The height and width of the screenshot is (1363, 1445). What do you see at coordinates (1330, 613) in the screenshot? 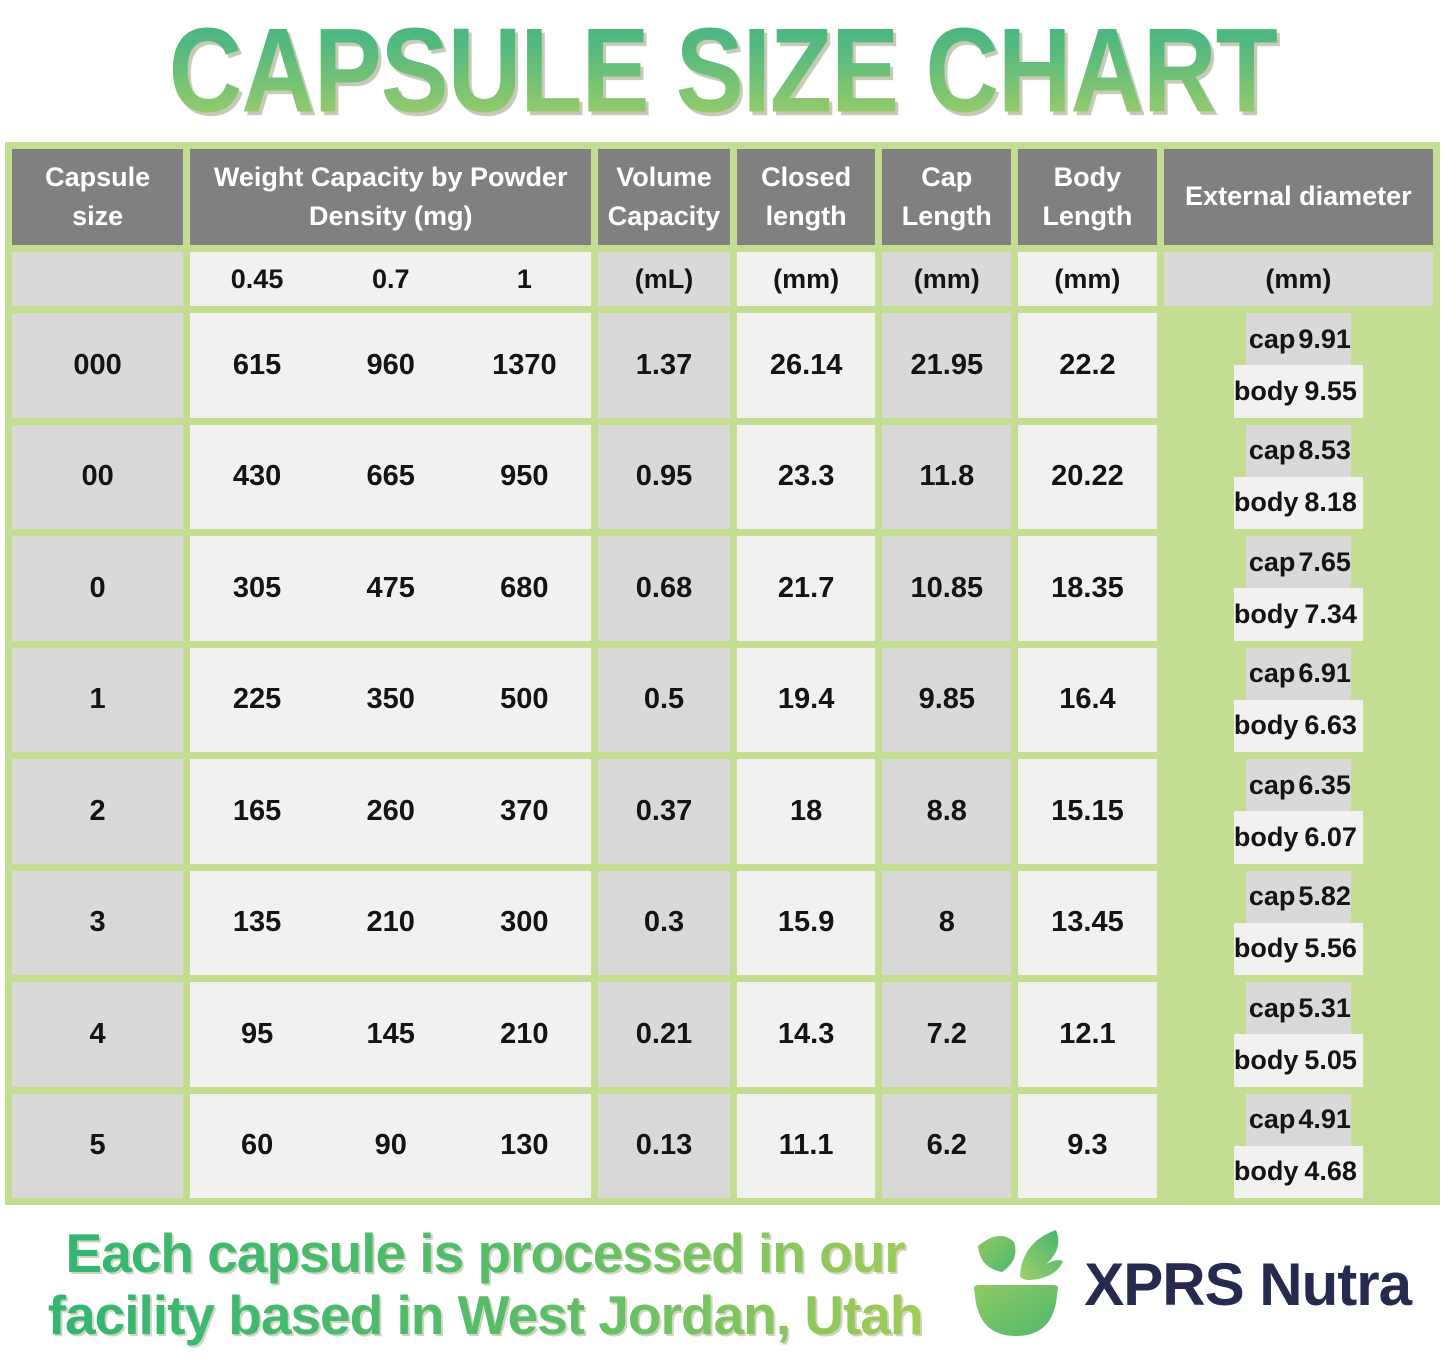
I see `external-body-value: 7.34` at bounding box center [1330, 613].